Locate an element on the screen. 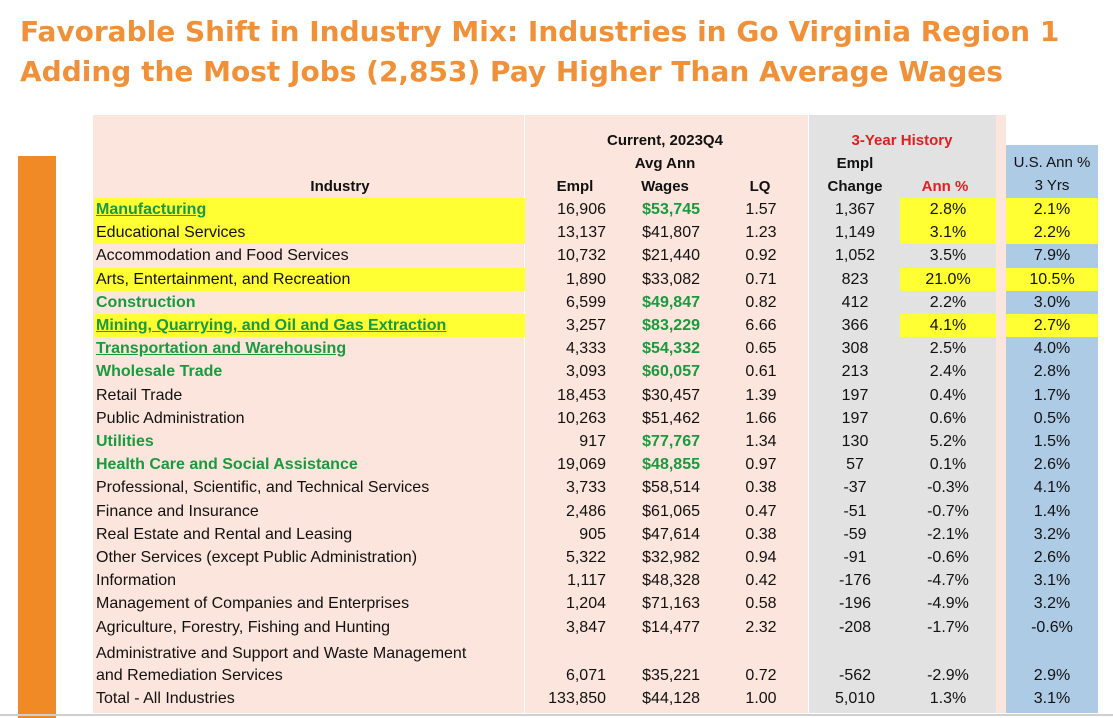  ann-value: 2.4% is located at coordinates (948, 372).